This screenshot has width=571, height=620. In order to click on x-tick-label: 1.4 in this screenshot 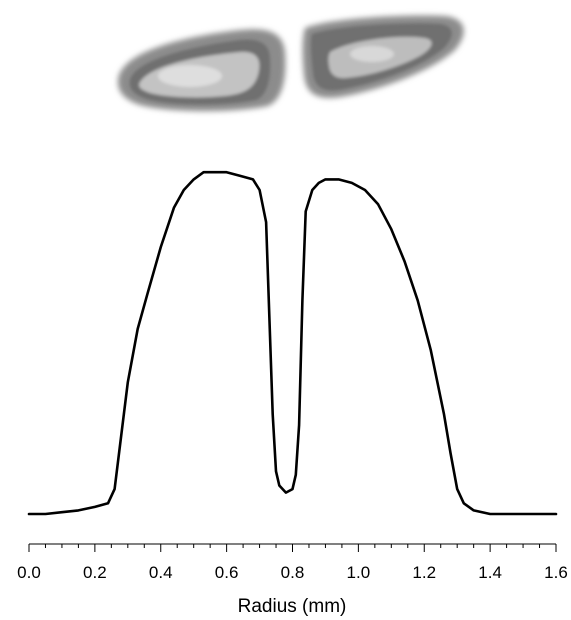, I will do `click(490, 572)`.